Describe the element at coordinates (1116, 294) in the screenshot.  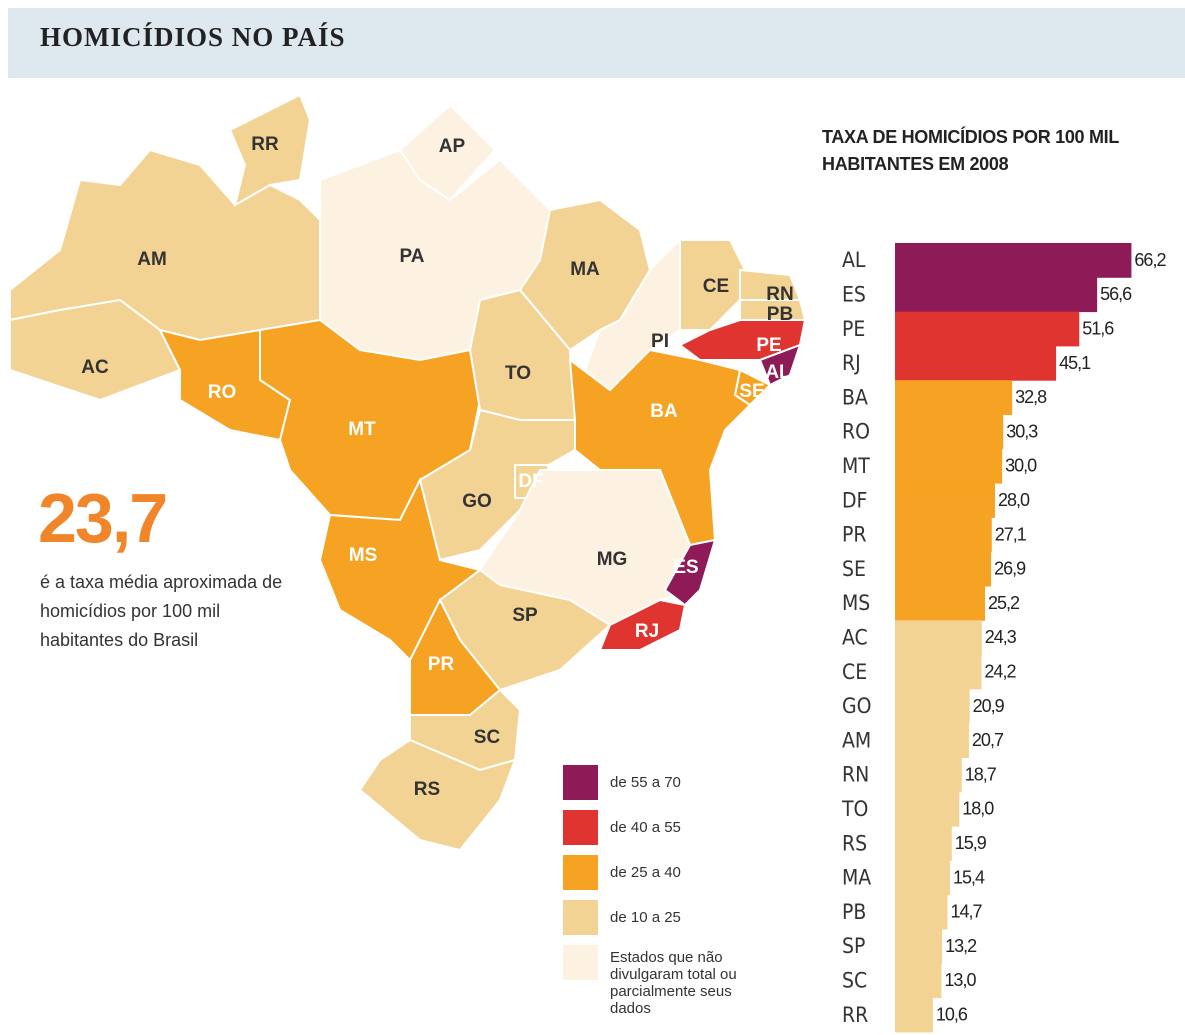
I see `value-label: 56,6` at that location.